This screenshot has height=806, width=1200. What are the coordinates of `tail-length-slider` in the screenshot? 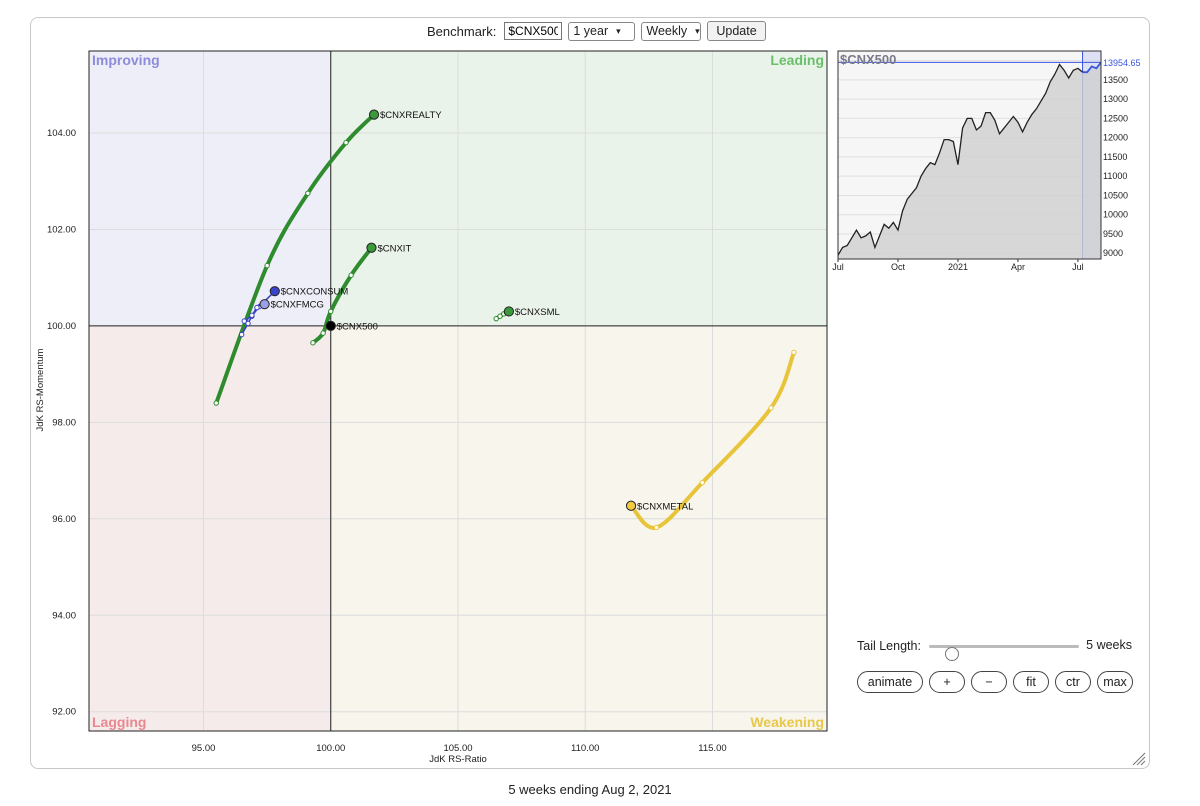 It's located at (1004, 653).